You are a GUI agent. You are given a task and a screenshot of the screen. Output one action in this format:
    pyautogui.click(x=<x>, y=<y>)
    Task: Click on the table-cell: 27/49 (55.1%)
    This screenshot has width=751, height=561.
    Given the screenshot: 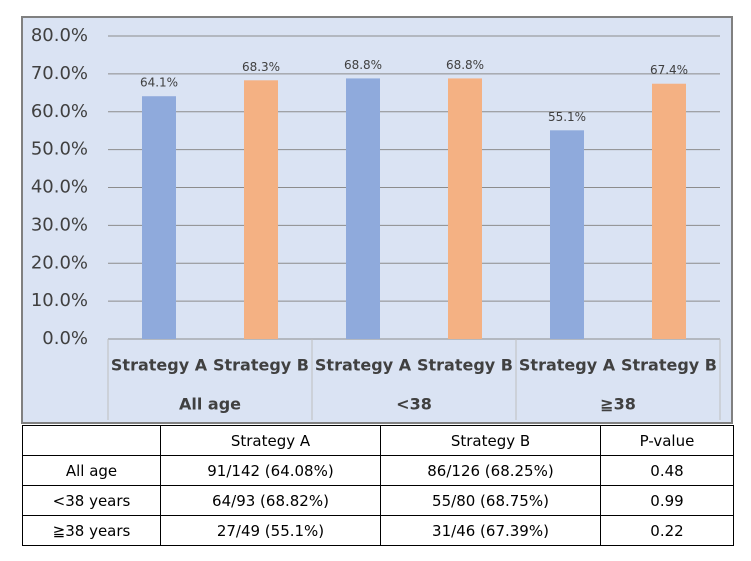 What is the action you would take?
    pyautogui.click(x=270, y=530)
    